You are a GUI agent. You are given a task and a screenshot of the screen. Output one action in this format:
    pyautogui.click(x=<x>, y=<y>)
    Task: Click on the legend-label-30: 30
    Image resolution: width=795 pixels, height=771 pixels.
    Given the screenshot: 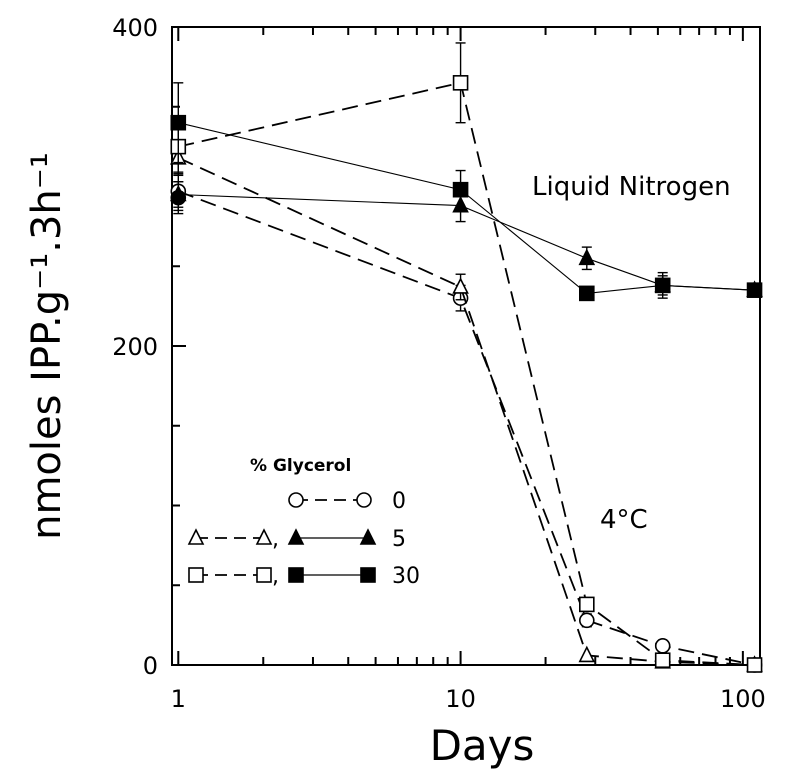 What is the action you would take?
    pyautogui.click(x=406, y=576)
    